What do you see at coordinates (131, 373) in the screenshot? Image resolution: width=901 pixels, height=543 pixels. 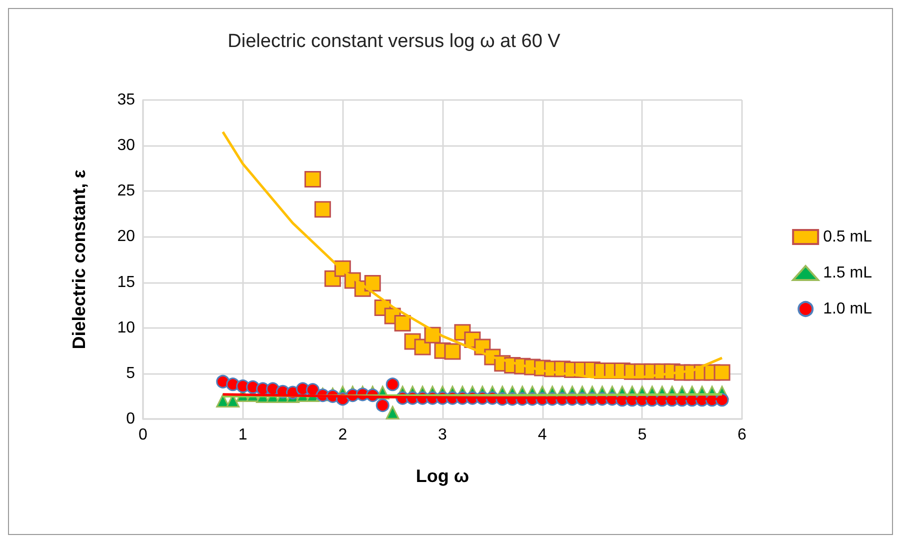 I see `y-tick-label: 5` at bounding box center [131, 373].